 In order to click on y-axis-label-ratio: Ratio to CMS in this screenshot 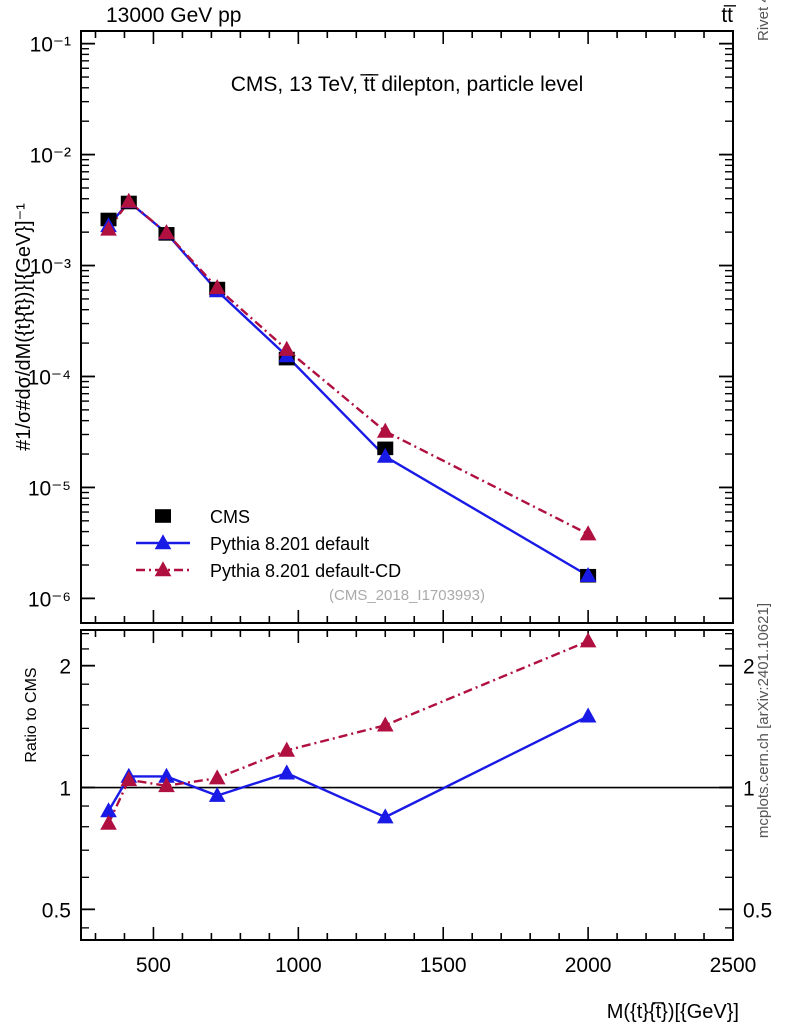, I will do `click(31, 714)`.